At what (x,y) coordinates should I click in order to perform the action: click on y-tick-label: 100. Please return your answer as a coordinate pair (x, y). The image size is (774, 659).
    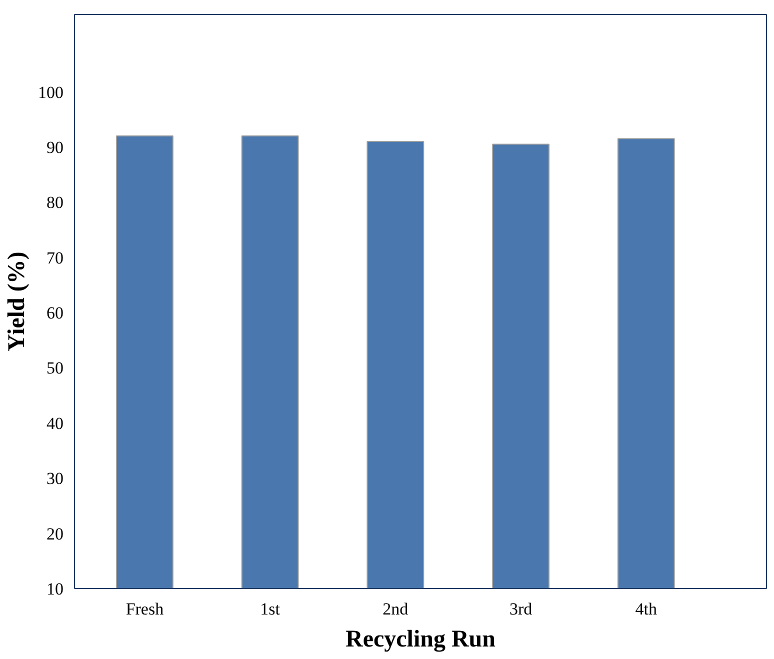
    Looking at the image, I should click on (51, 92).